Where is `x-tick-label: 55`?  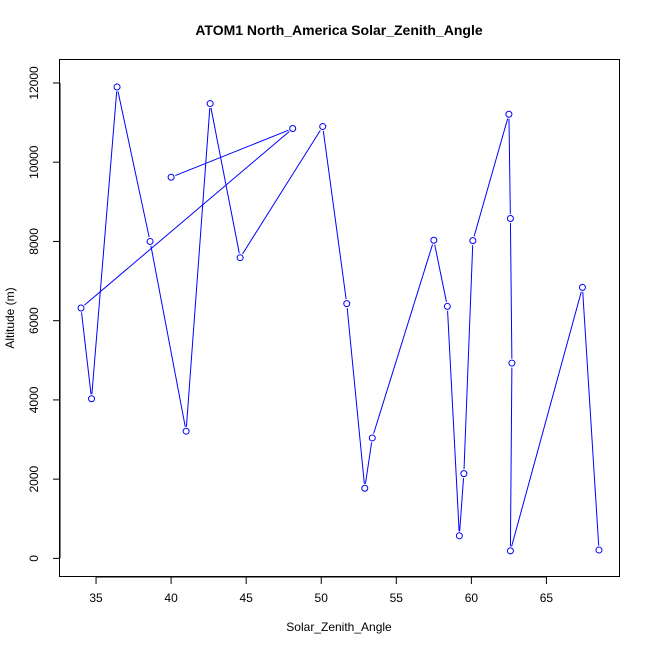
x-tick-label: 55 is located at coordinates (397, 598).